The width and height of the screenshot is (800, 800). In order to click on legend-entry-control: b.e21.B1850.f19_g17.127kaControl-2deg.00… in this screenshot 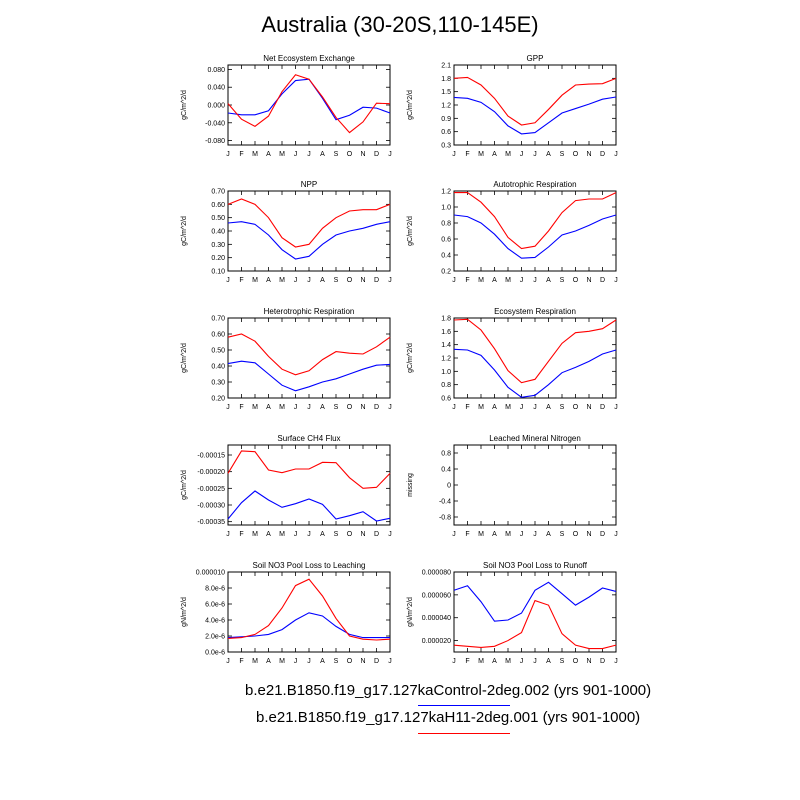, I will do `click(448, 690)`.